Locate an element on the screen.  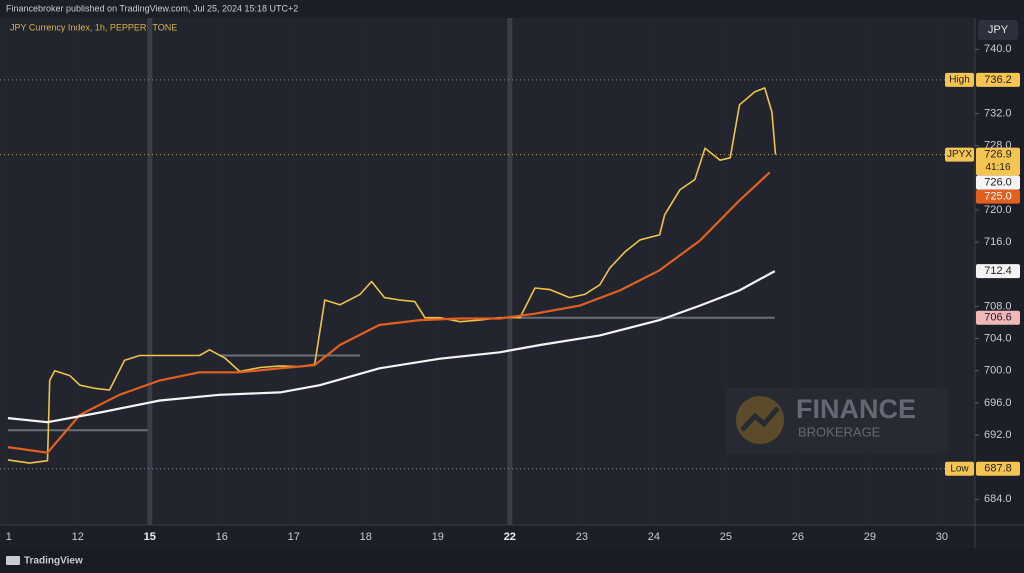
price-badge-label: 726.0 is located at coordinates (998, 182).